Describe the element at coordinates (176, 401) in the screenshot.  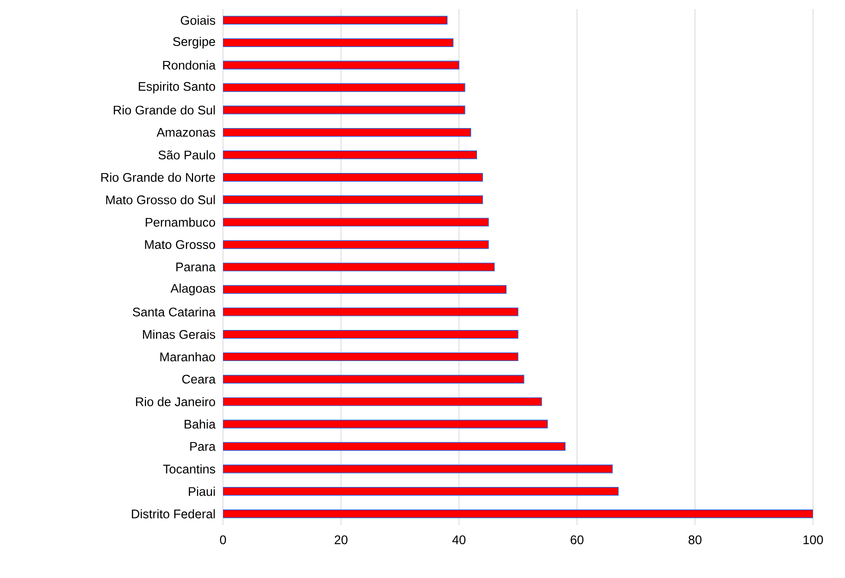
I see `y-tick-label: Rio de Janeiro` at that location.